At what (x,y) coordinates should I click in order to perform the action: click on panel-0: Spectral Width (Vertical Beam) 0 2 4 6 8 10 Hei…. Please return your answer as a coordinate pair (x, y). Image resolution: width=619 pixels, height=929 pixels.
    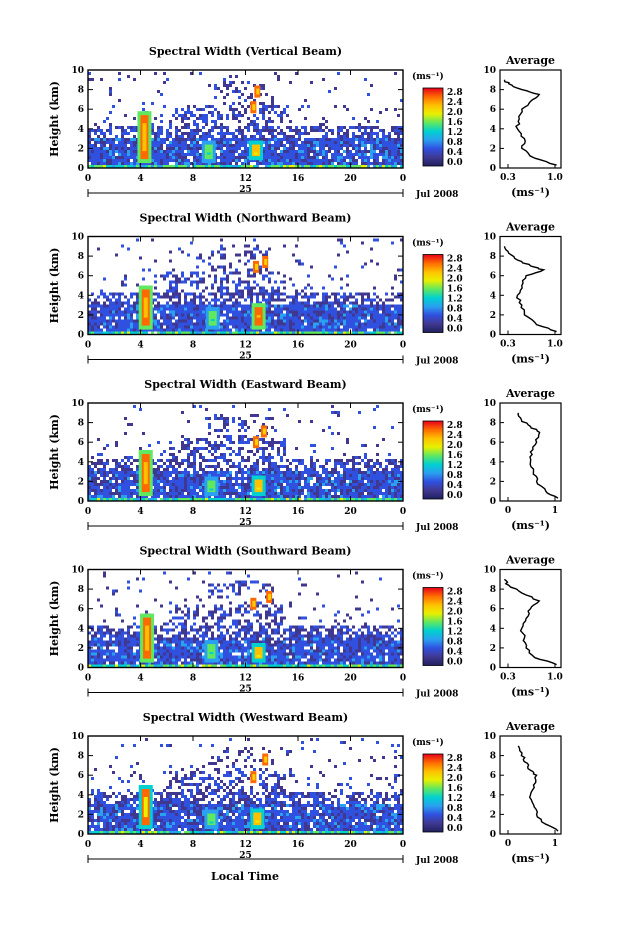
    Looking at the image, I should click on (305, 122).